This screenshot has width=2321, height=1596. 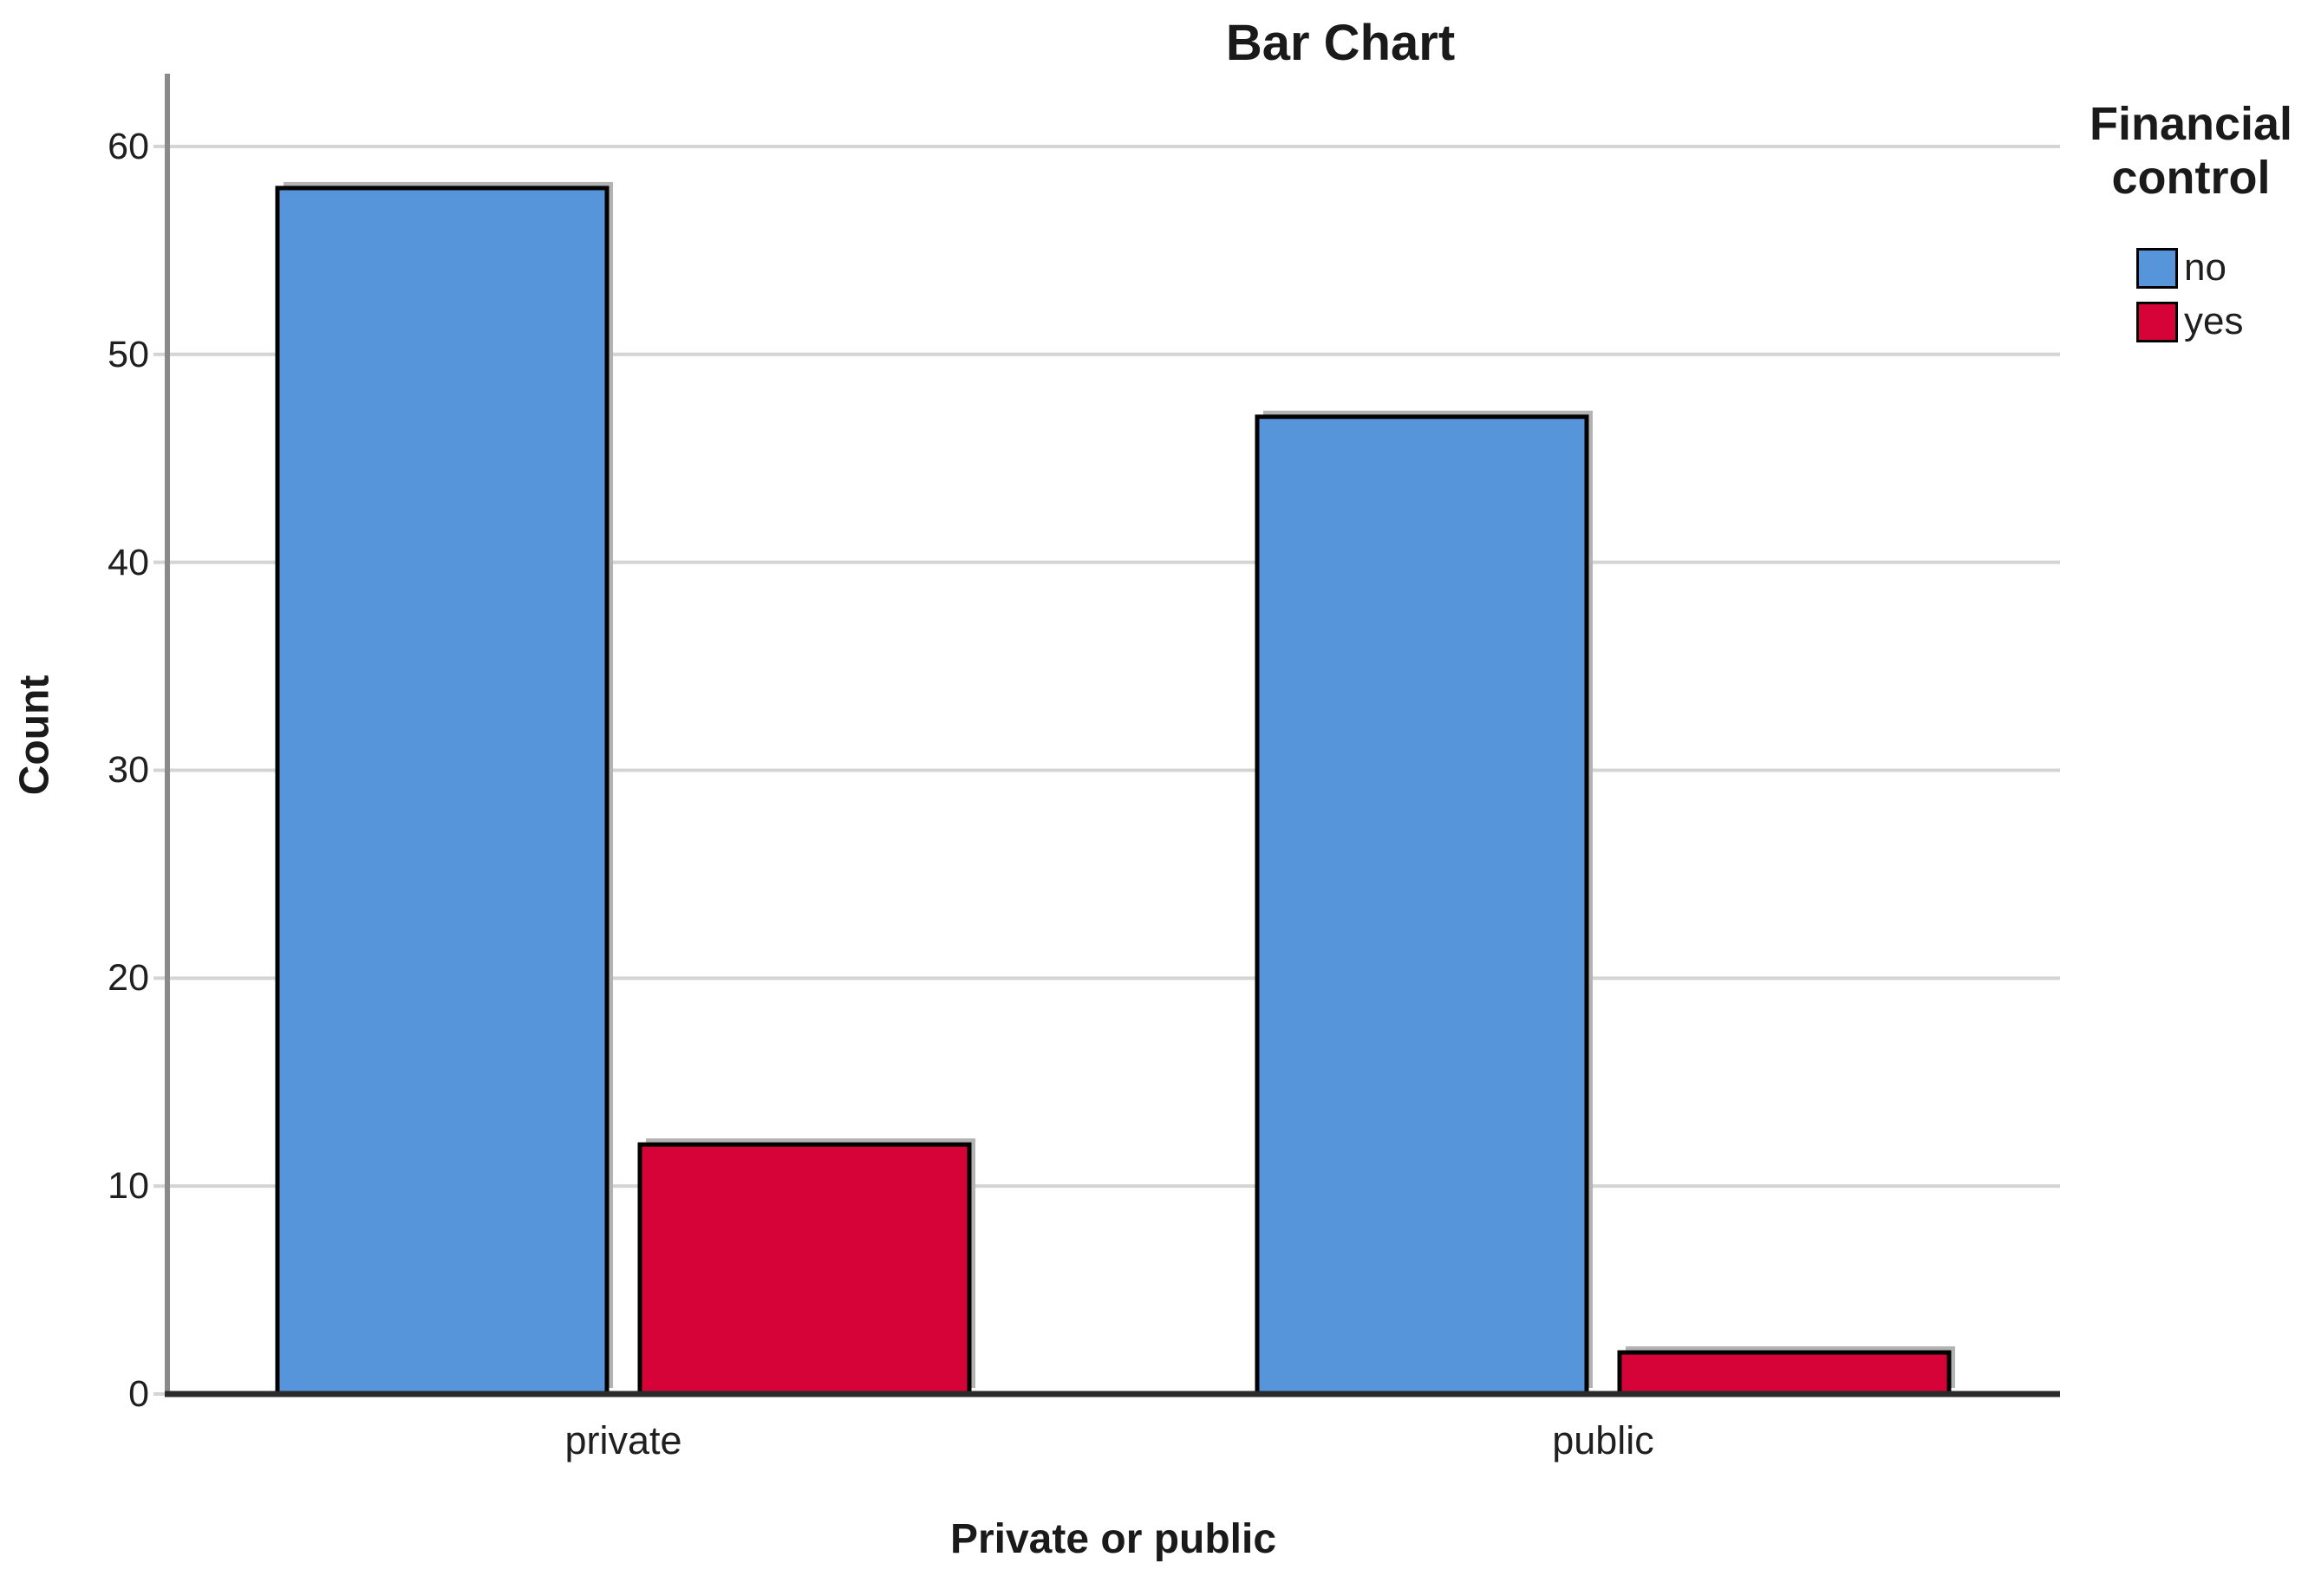 I want to click on legend-item-no: no, so click(x=2181, y=268).